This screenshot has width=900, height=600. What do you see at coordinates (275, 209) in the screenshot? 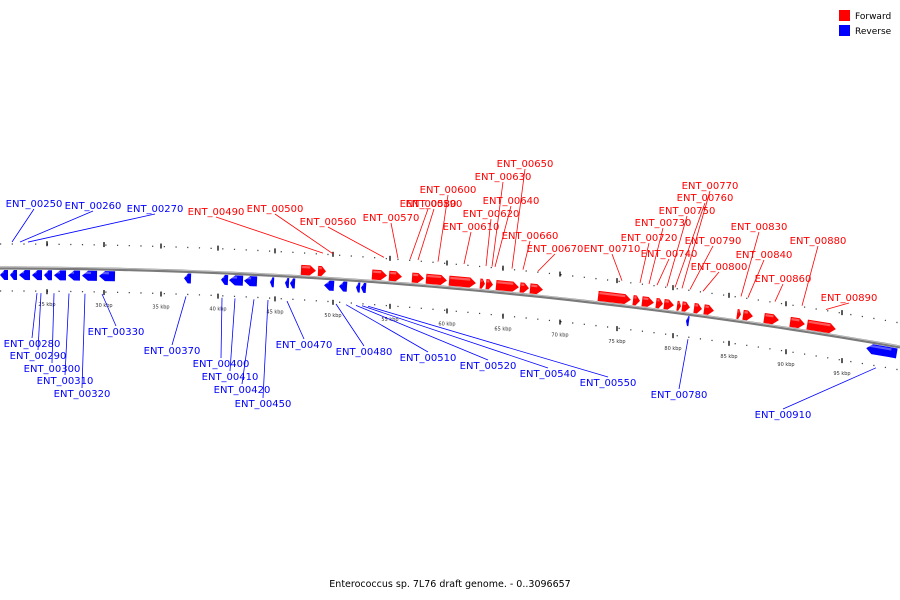
I see `gene-label: ENT_00500` at bounding box center [275, 209].